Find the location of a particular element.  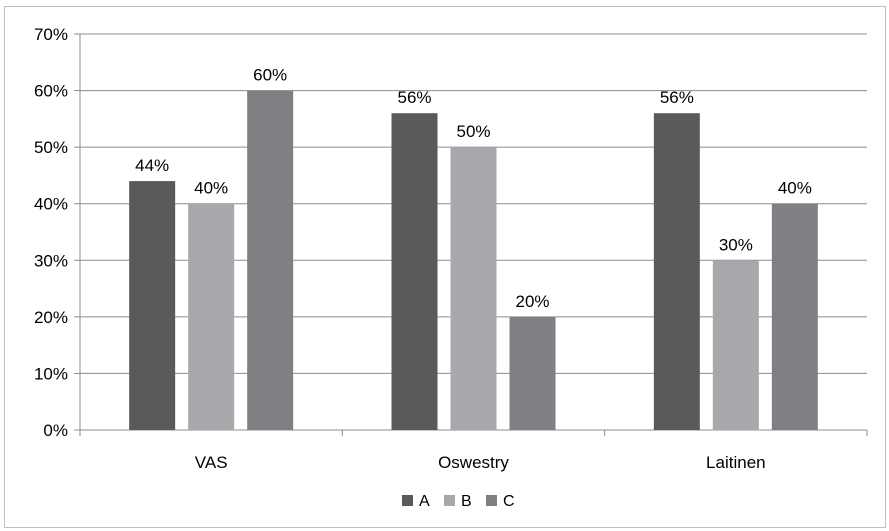

data-label: 20% is located at coordinates (532, 301).